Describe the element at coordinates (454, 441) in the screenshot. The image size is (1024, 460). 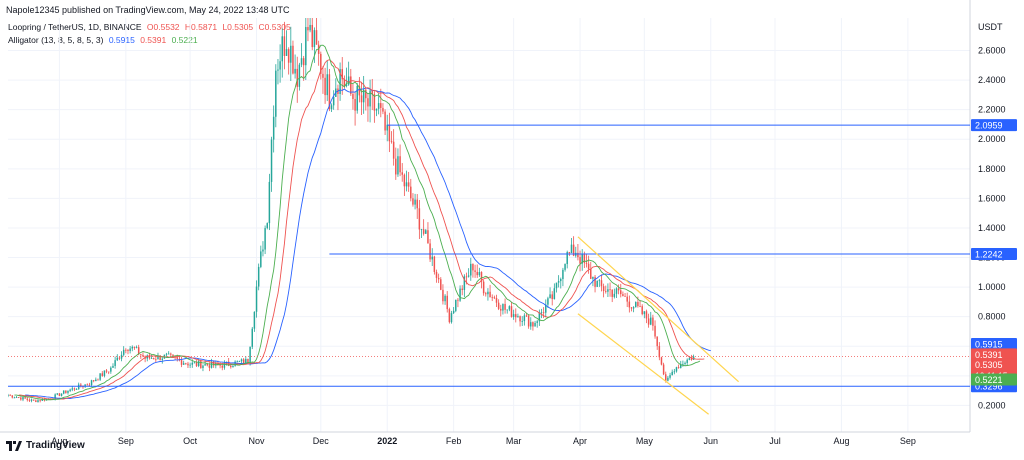
I see `x-tick-label: Feb` at that location.